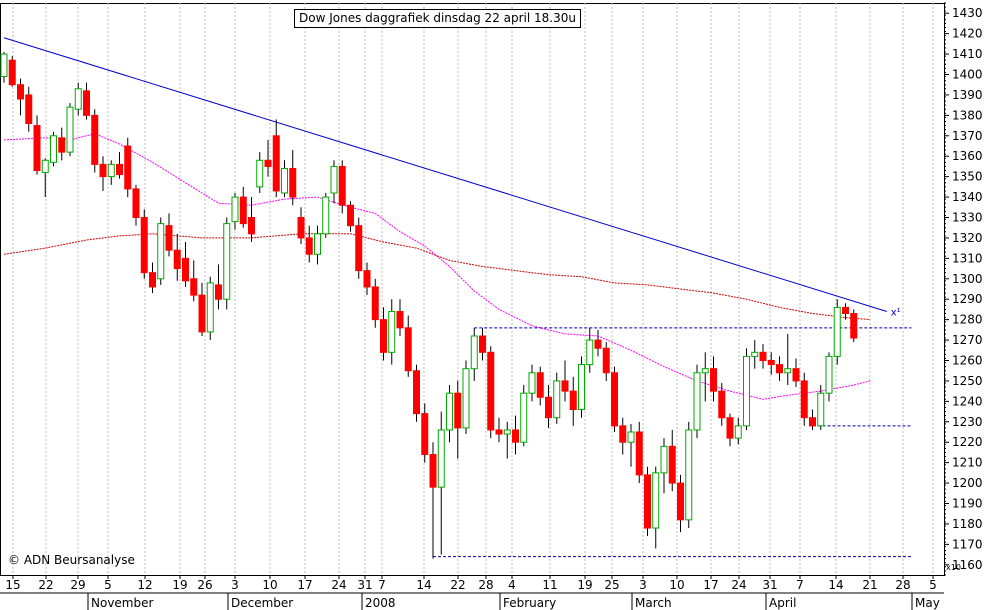 Image resolution: width=985 pixels, height=610 pixels. Describe the element at coordinates (529, 603) in the screenshot. I see `month-label: February` at that location.